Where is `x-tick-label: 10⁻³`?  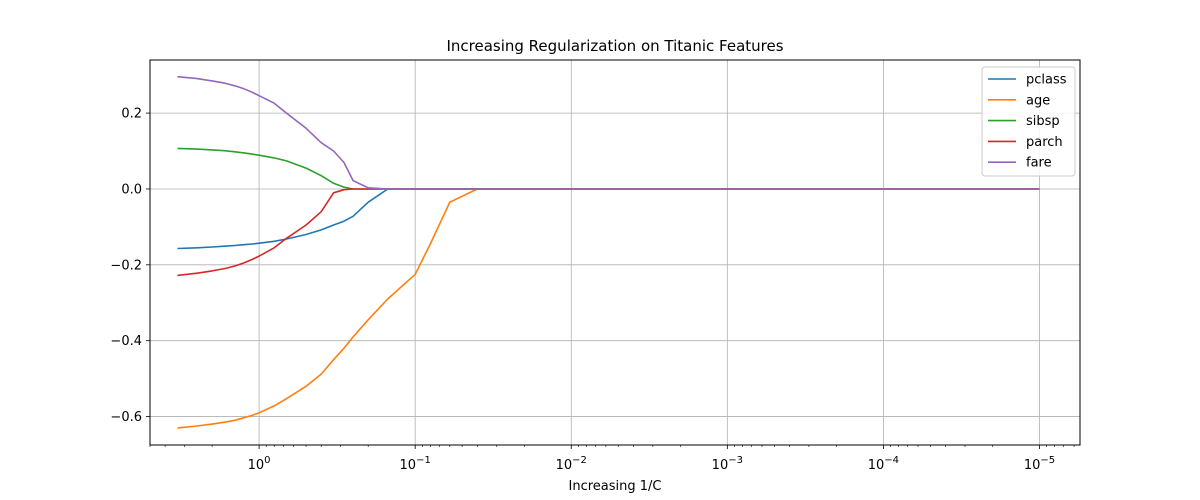
x-tick-label: 10⁻³ is located at coordinates (727, 464).